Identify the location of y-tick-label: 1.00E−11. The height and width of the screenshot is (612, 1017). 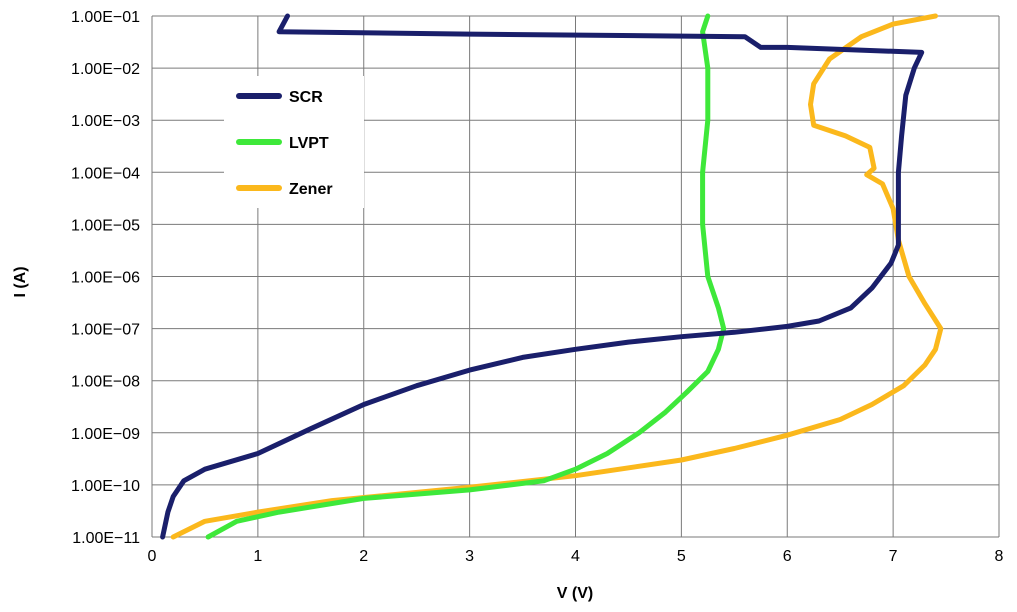
(106, 538).